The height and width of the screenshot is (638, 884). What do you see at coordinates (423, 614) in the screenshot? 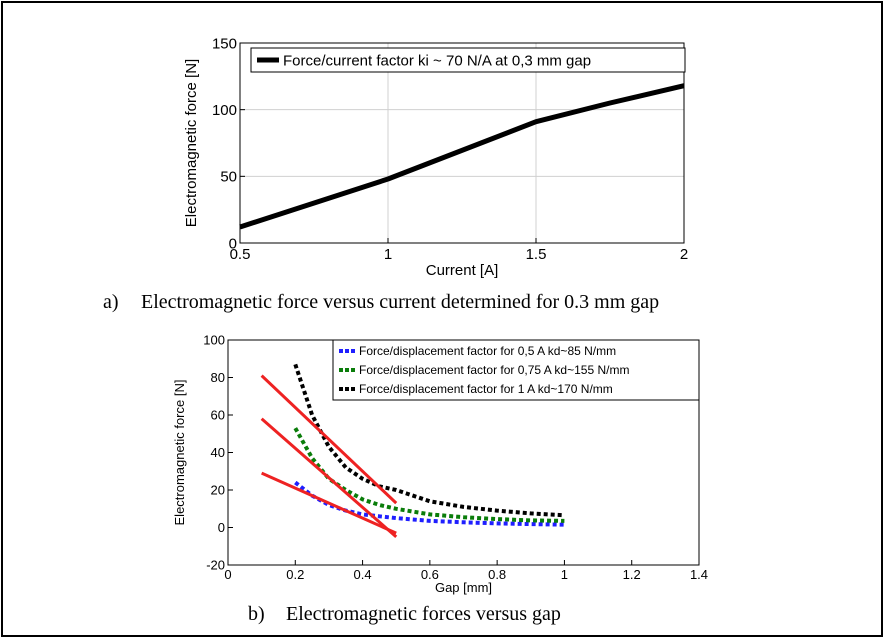
I see `caption-b-text: Electromagnetic forces versus gap` at bounding box center [423, 614].